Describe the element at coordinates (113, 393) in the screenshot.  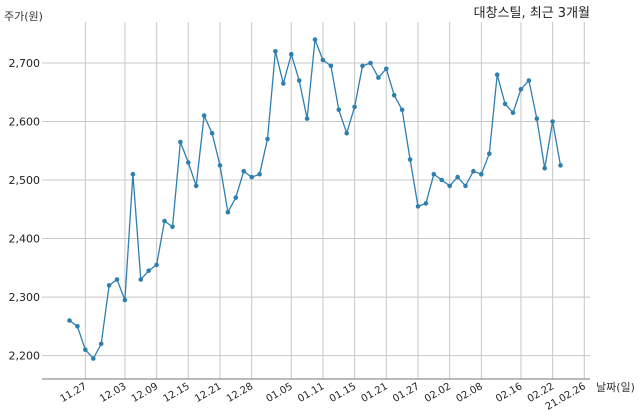
I see `x-tick-label: 12.03` at that location.